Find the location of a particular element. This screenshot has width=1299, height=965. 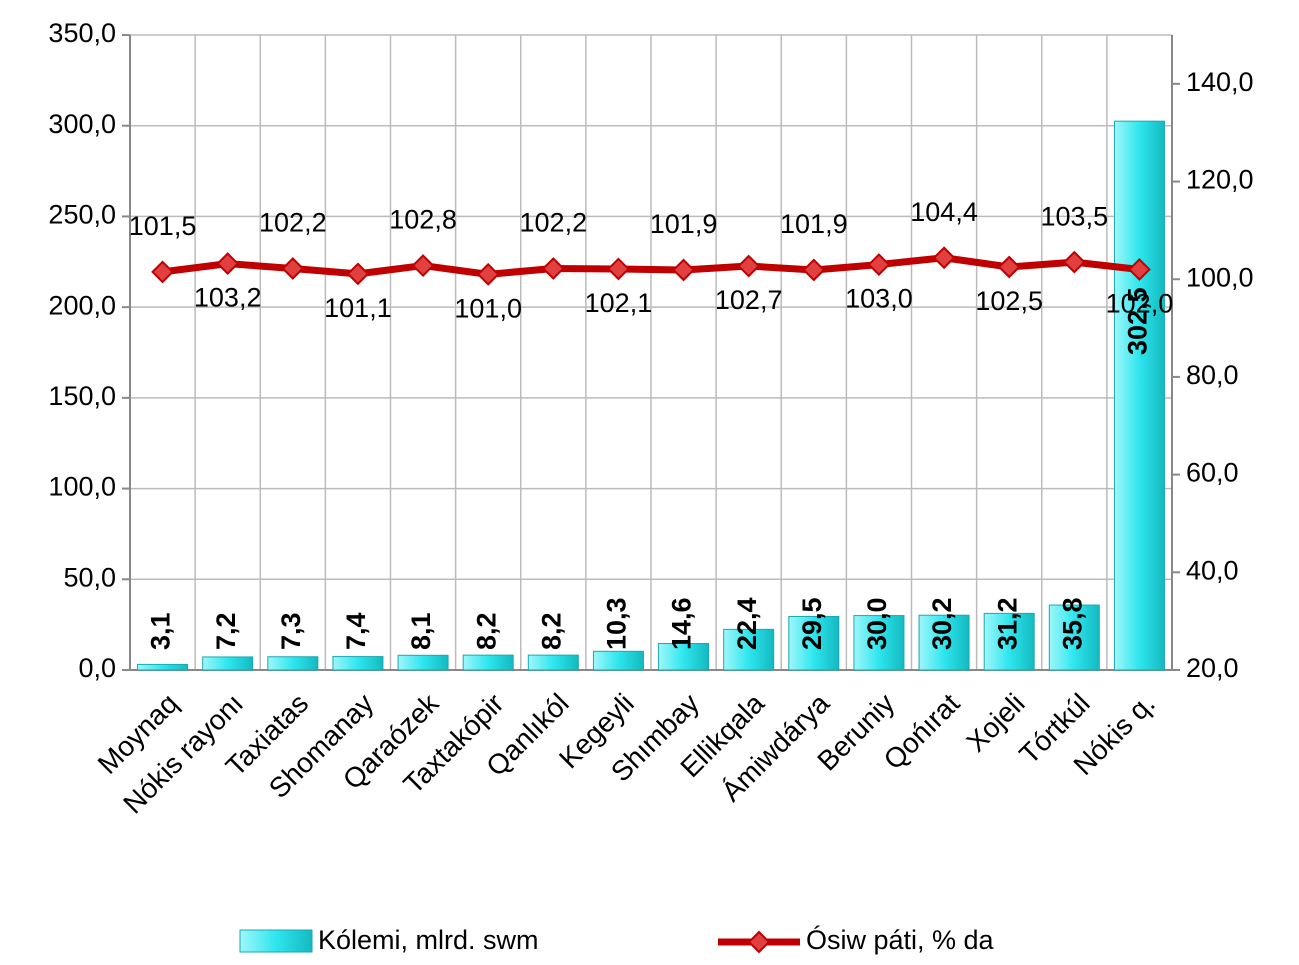

line-value-label: 104,4 is located at coordinates (944, 212).